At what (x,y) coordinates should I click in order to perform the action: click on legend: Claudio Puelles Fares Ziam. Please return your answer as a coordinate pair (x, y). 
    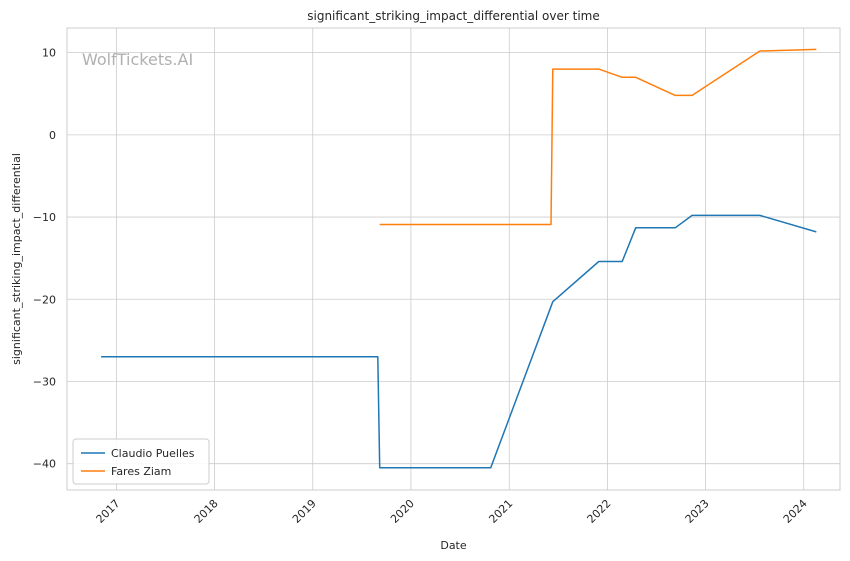
    Looking at the image, I should click on (141, 461).